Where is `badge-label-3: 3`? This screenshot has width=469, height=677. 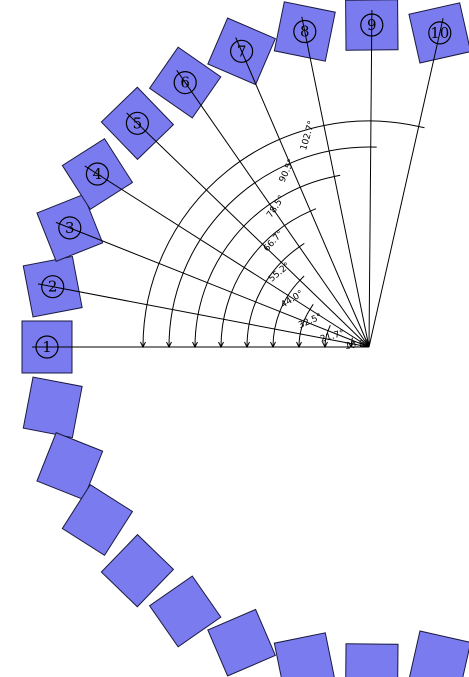 badge-label-3: 3 is located at coordinates (70, 228).